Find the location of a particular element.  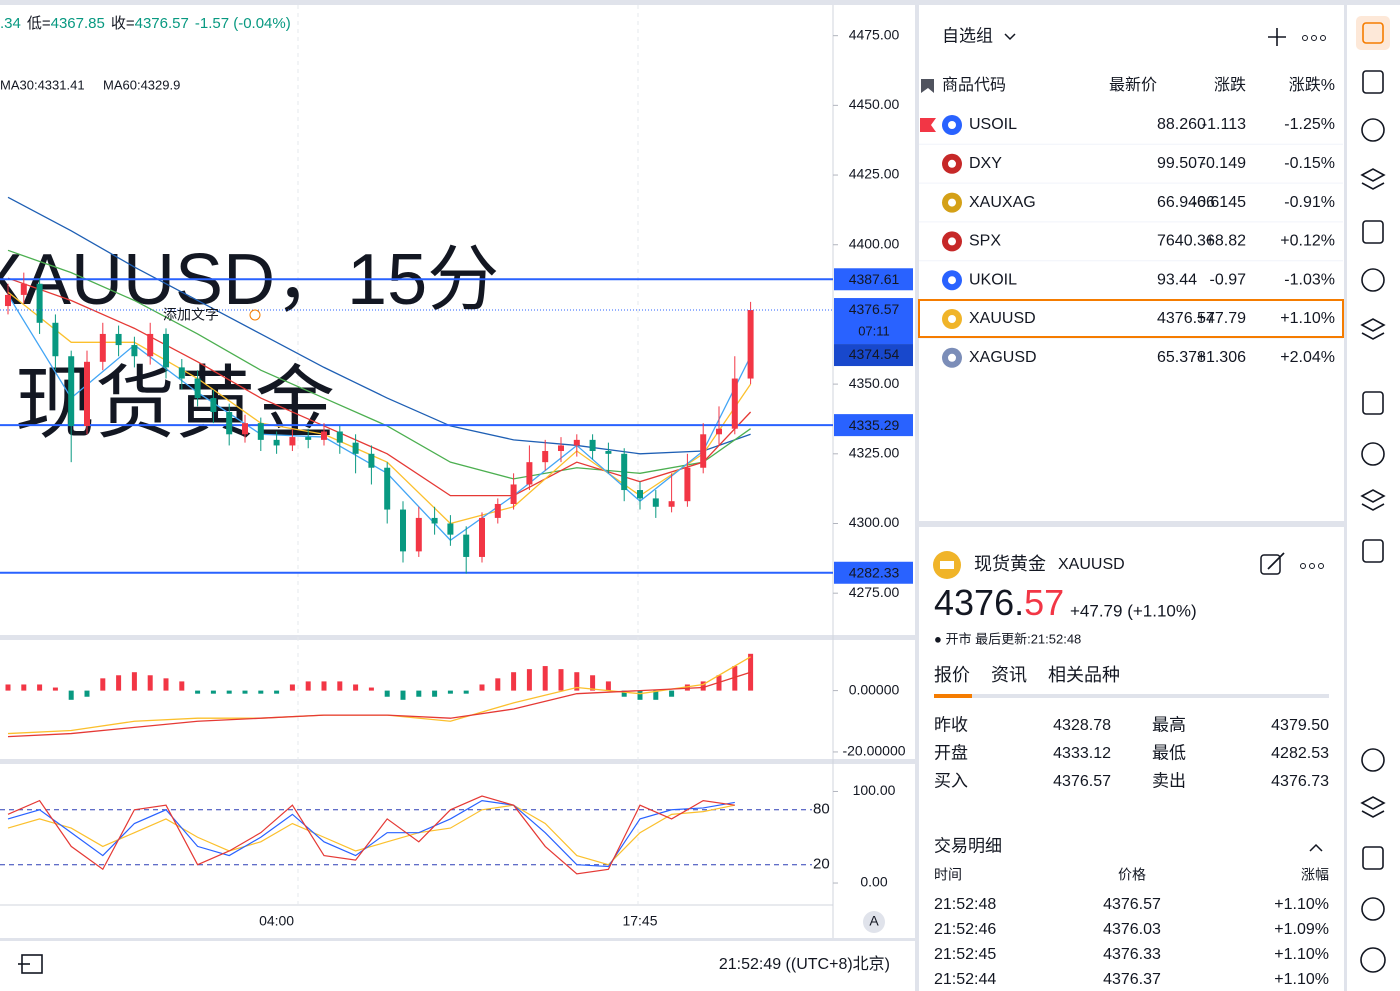

ohlc-change: -1.57 (-0.04%) is located at coordinates (243, 23).